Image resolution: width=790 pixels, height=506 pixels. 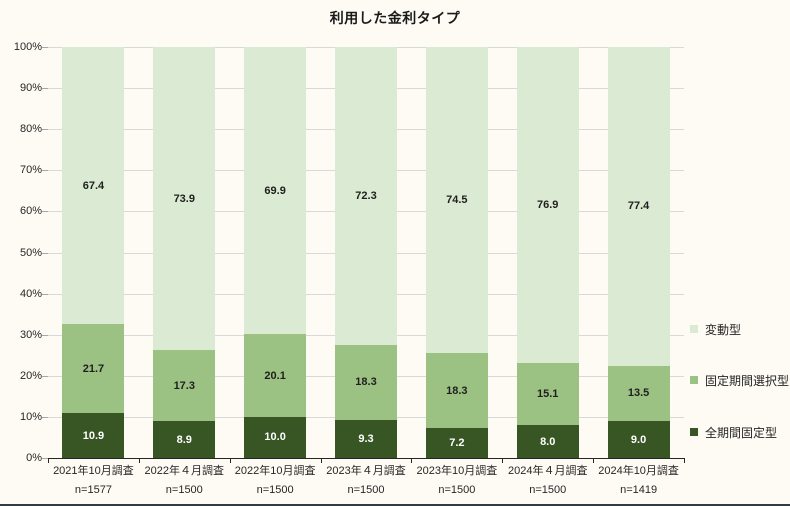 I want to click on bar-slot: 77.4 13.5 9.0, so click(x=638, y=252).